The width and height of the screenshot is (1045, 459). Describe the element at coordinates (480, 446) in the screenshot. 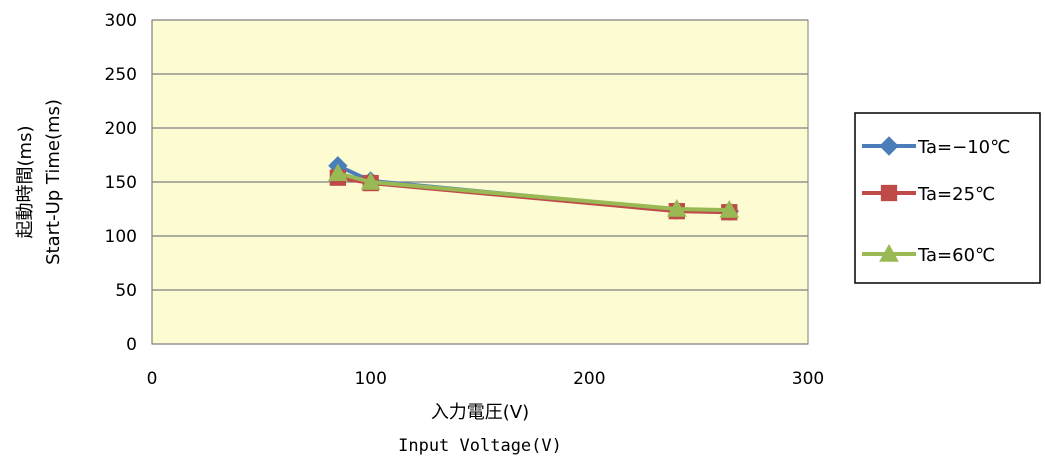

I see `x-axis-title-english: Input Voltage(V)` at that location.